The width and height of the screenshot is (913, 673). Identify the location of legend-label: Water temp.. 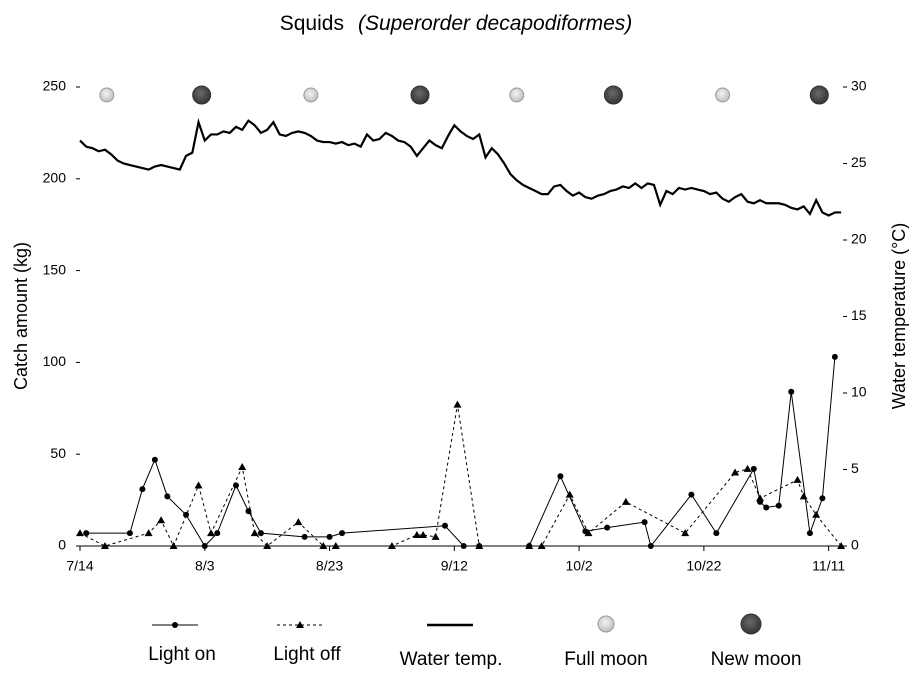
(451, 659).